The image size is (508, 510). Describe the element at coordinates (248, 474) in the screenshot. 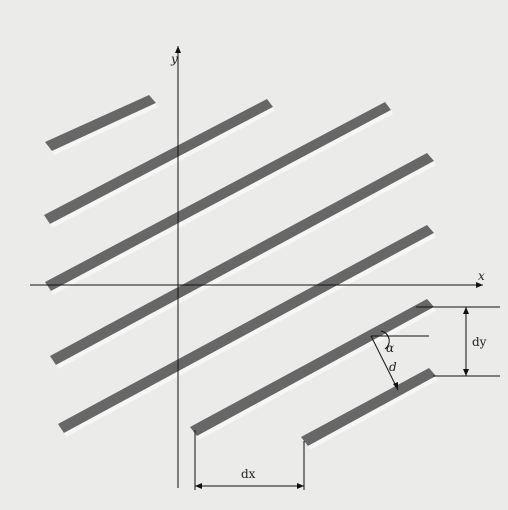

I see `dx-label: dx` at that location.